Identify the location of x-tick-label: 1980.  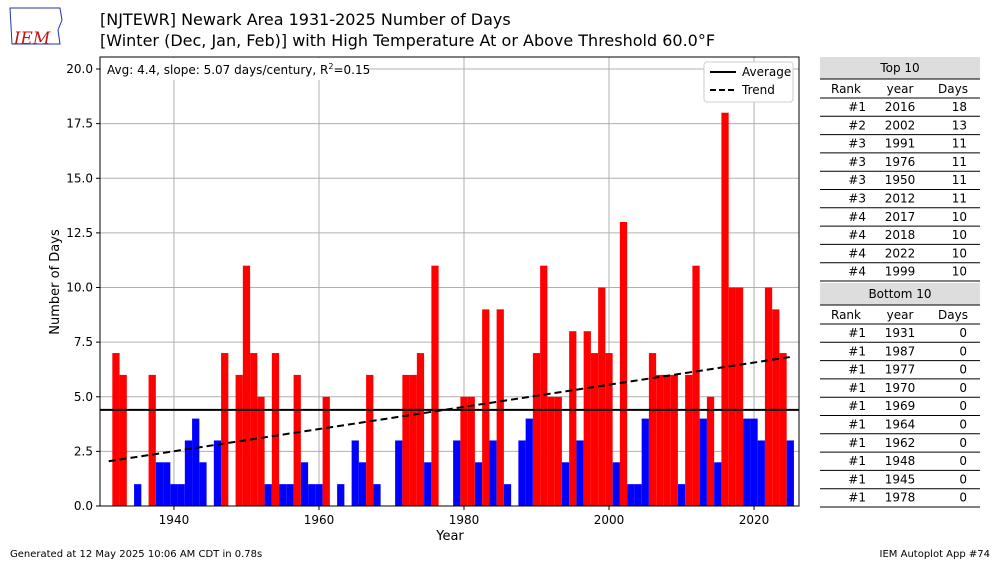
(464, 520).